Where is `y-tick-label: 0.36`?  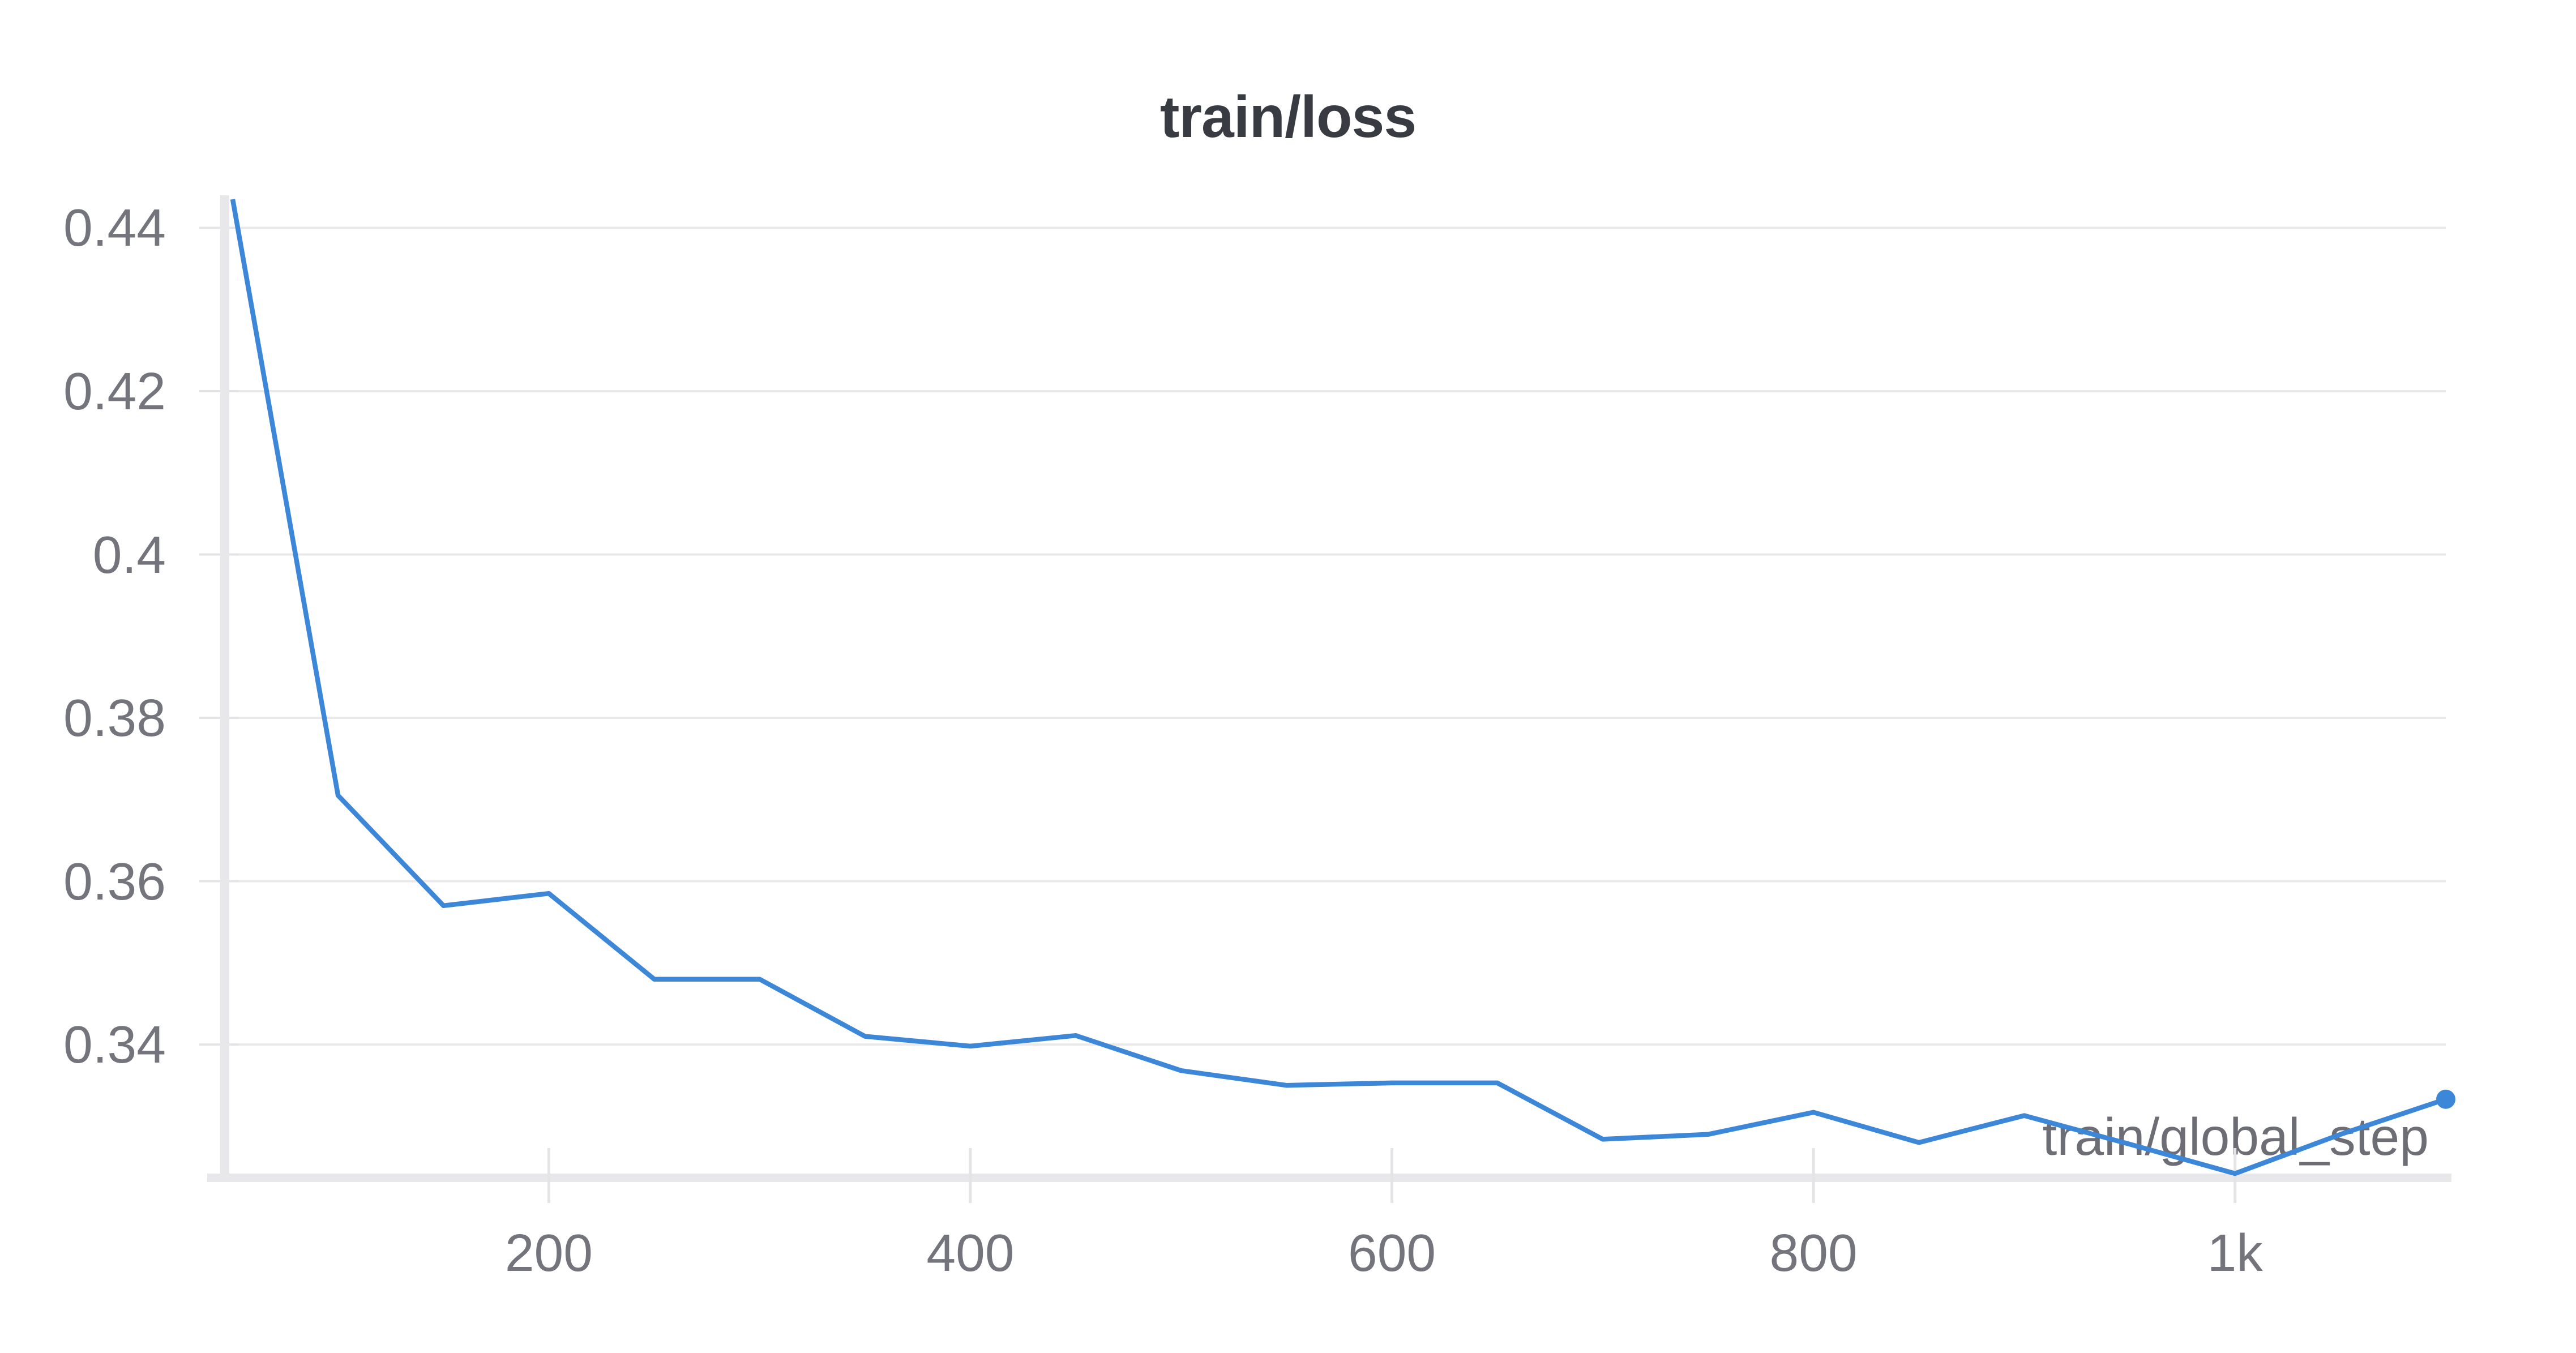 y-tick-label: 0.36 is located at coordinates (114, 881).